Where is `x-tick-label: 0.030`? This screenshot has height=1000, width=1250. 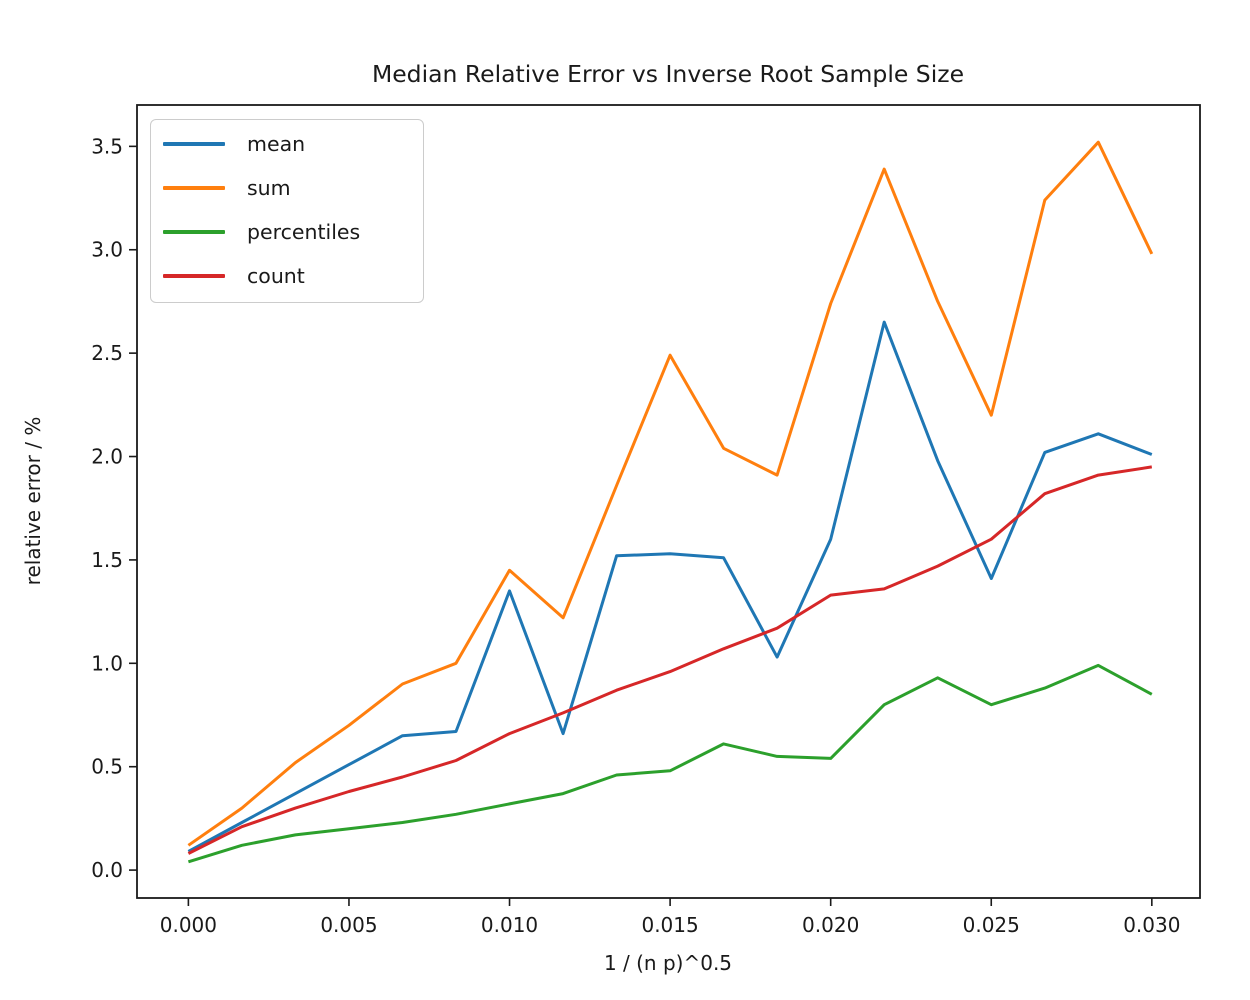
x-tick-label: 0.030 is located at coordinates (1151, 925).